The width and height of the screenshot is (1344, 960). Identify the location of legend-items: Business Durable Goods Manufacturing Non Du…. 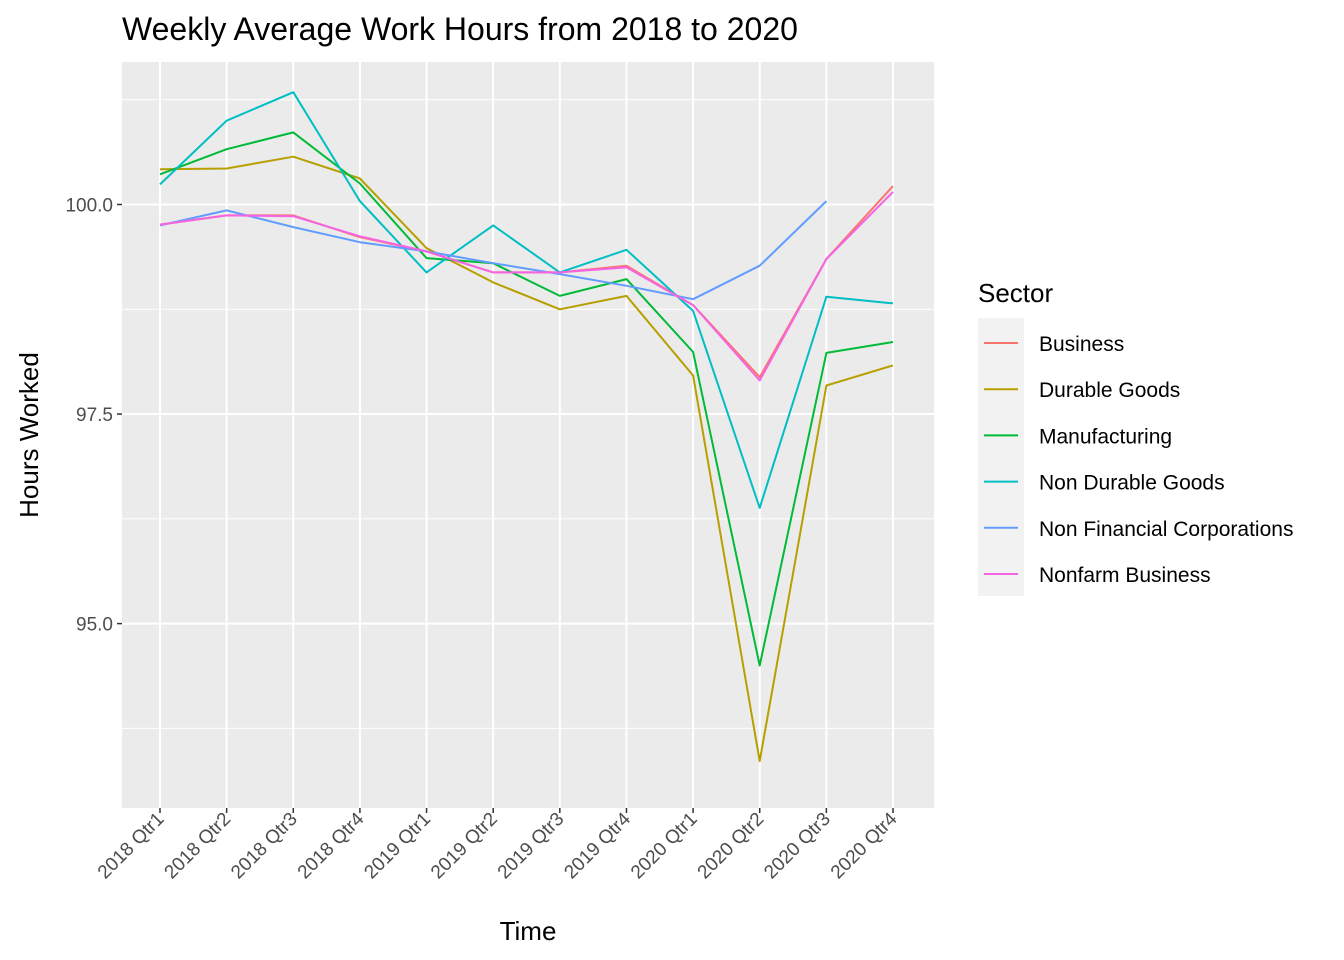
(1138, 460).